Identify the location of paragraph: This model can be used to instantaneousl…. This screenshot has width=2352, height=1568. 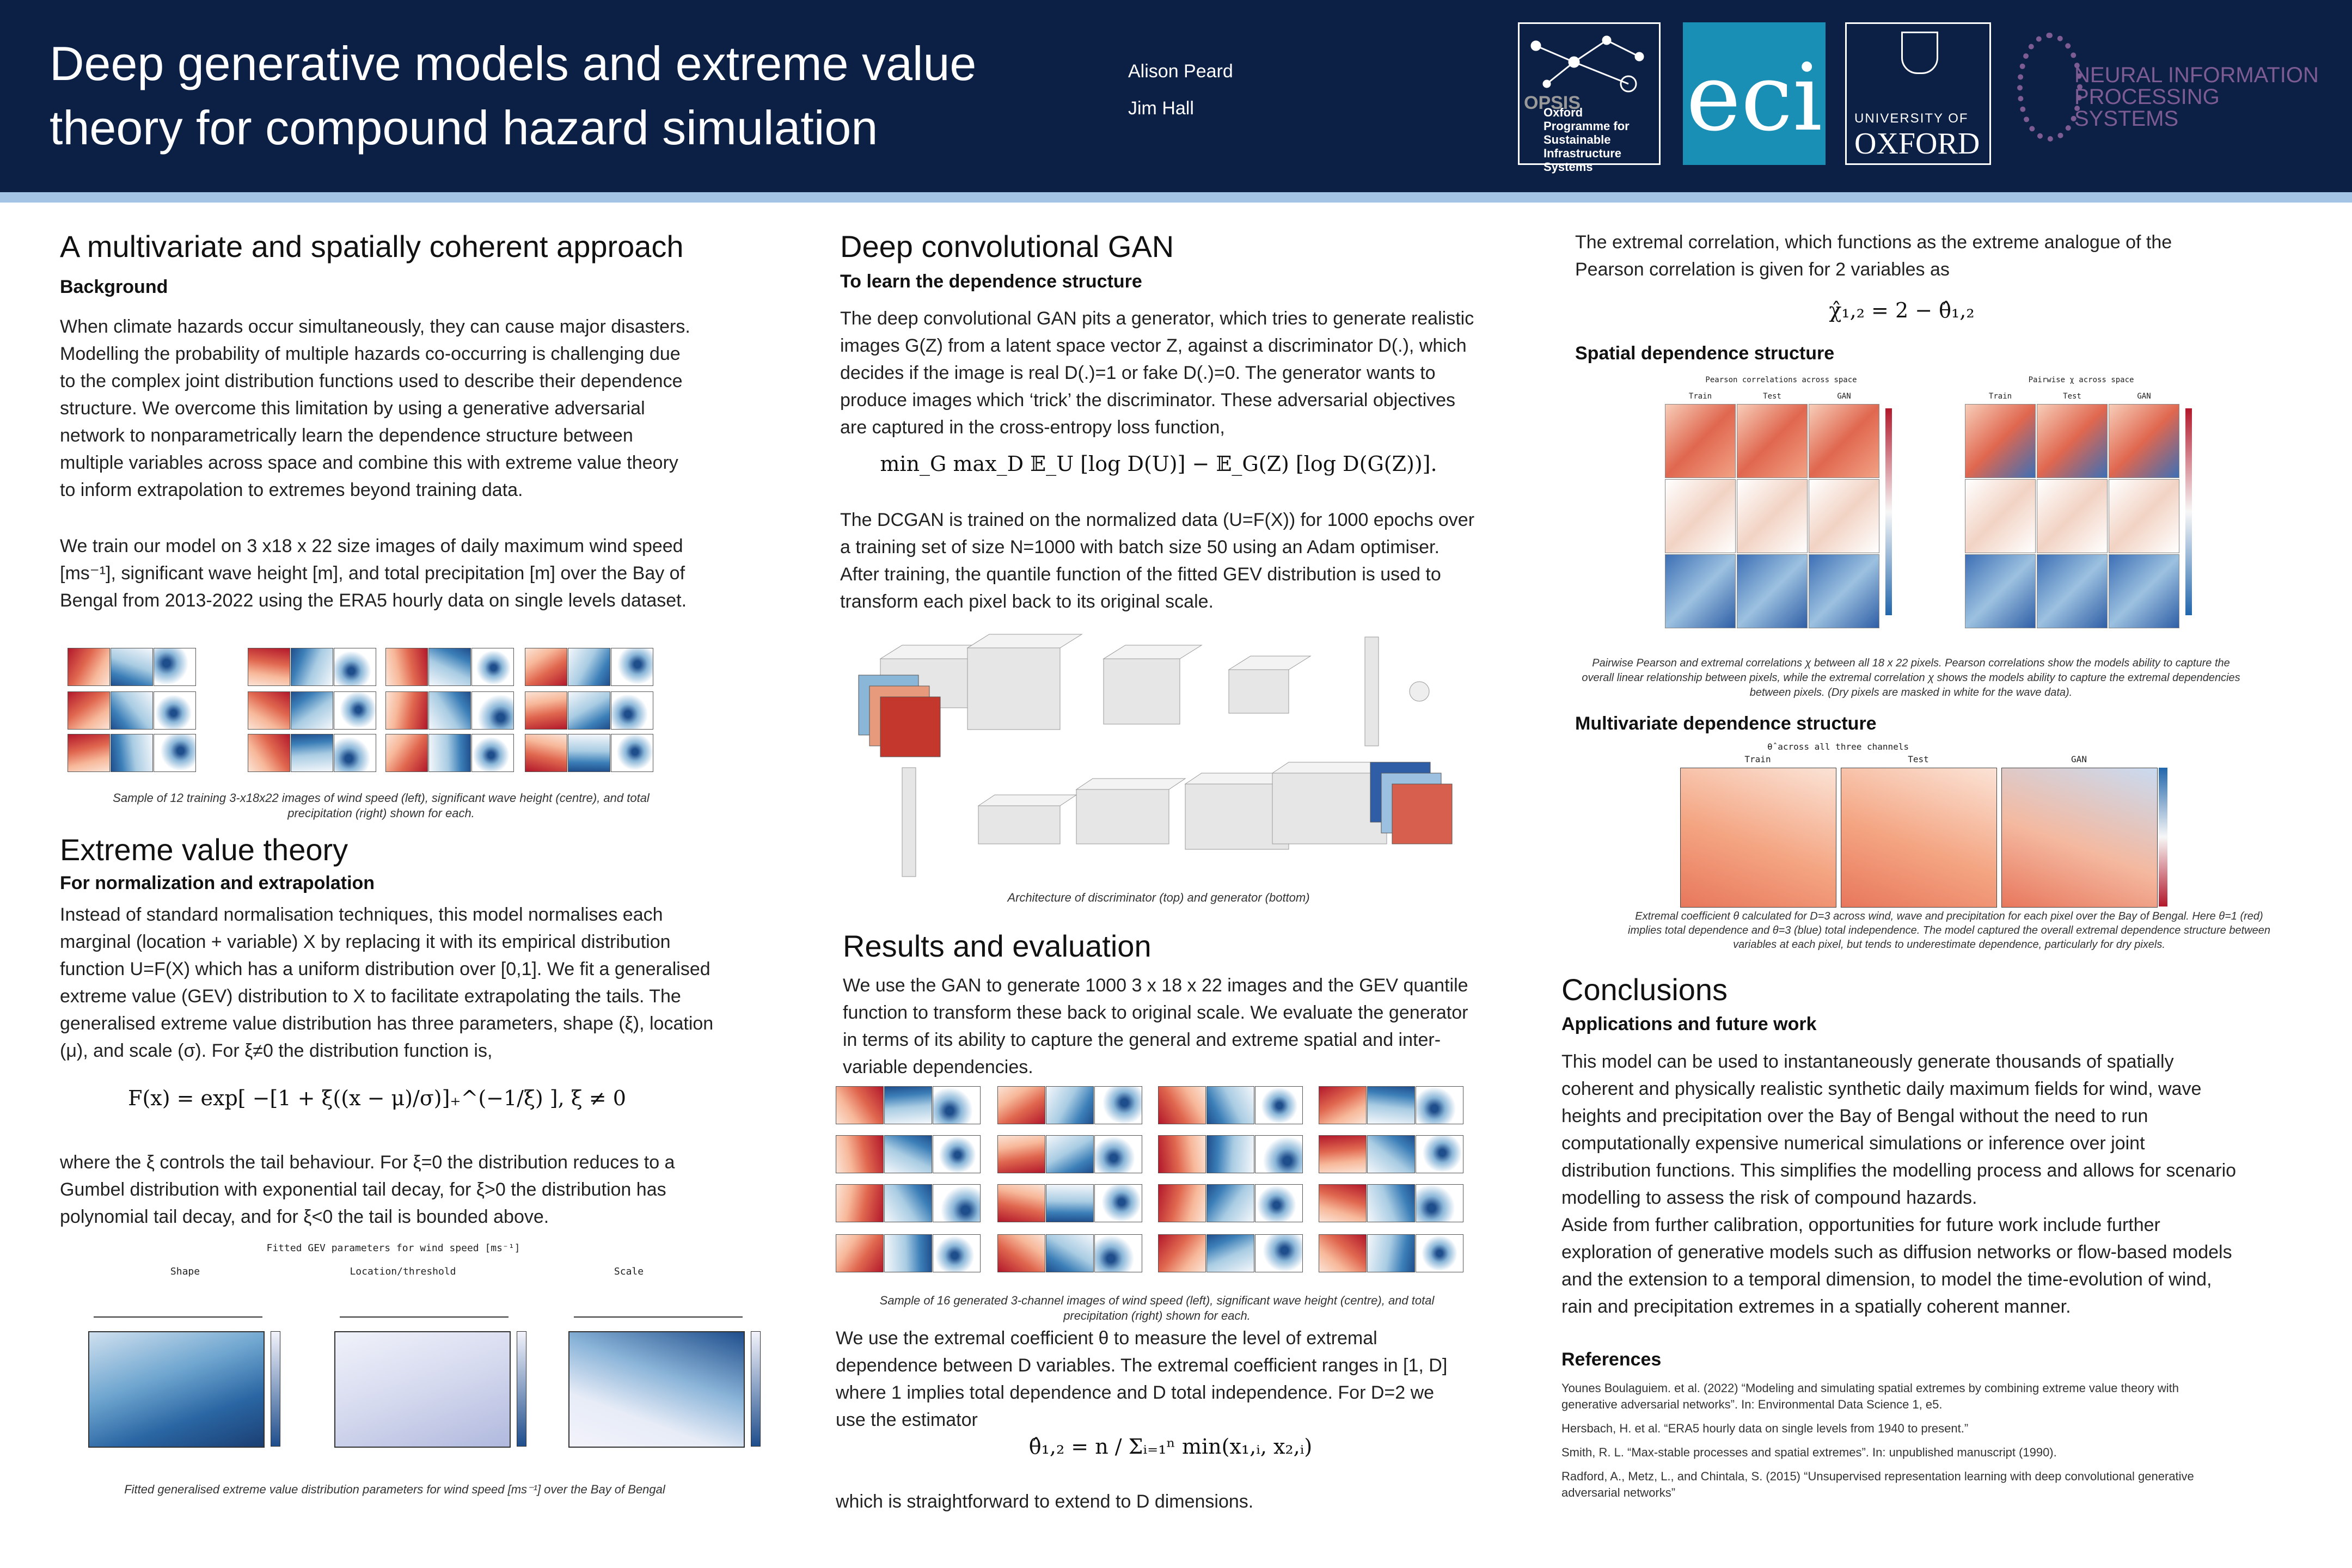
(1899, 1129).